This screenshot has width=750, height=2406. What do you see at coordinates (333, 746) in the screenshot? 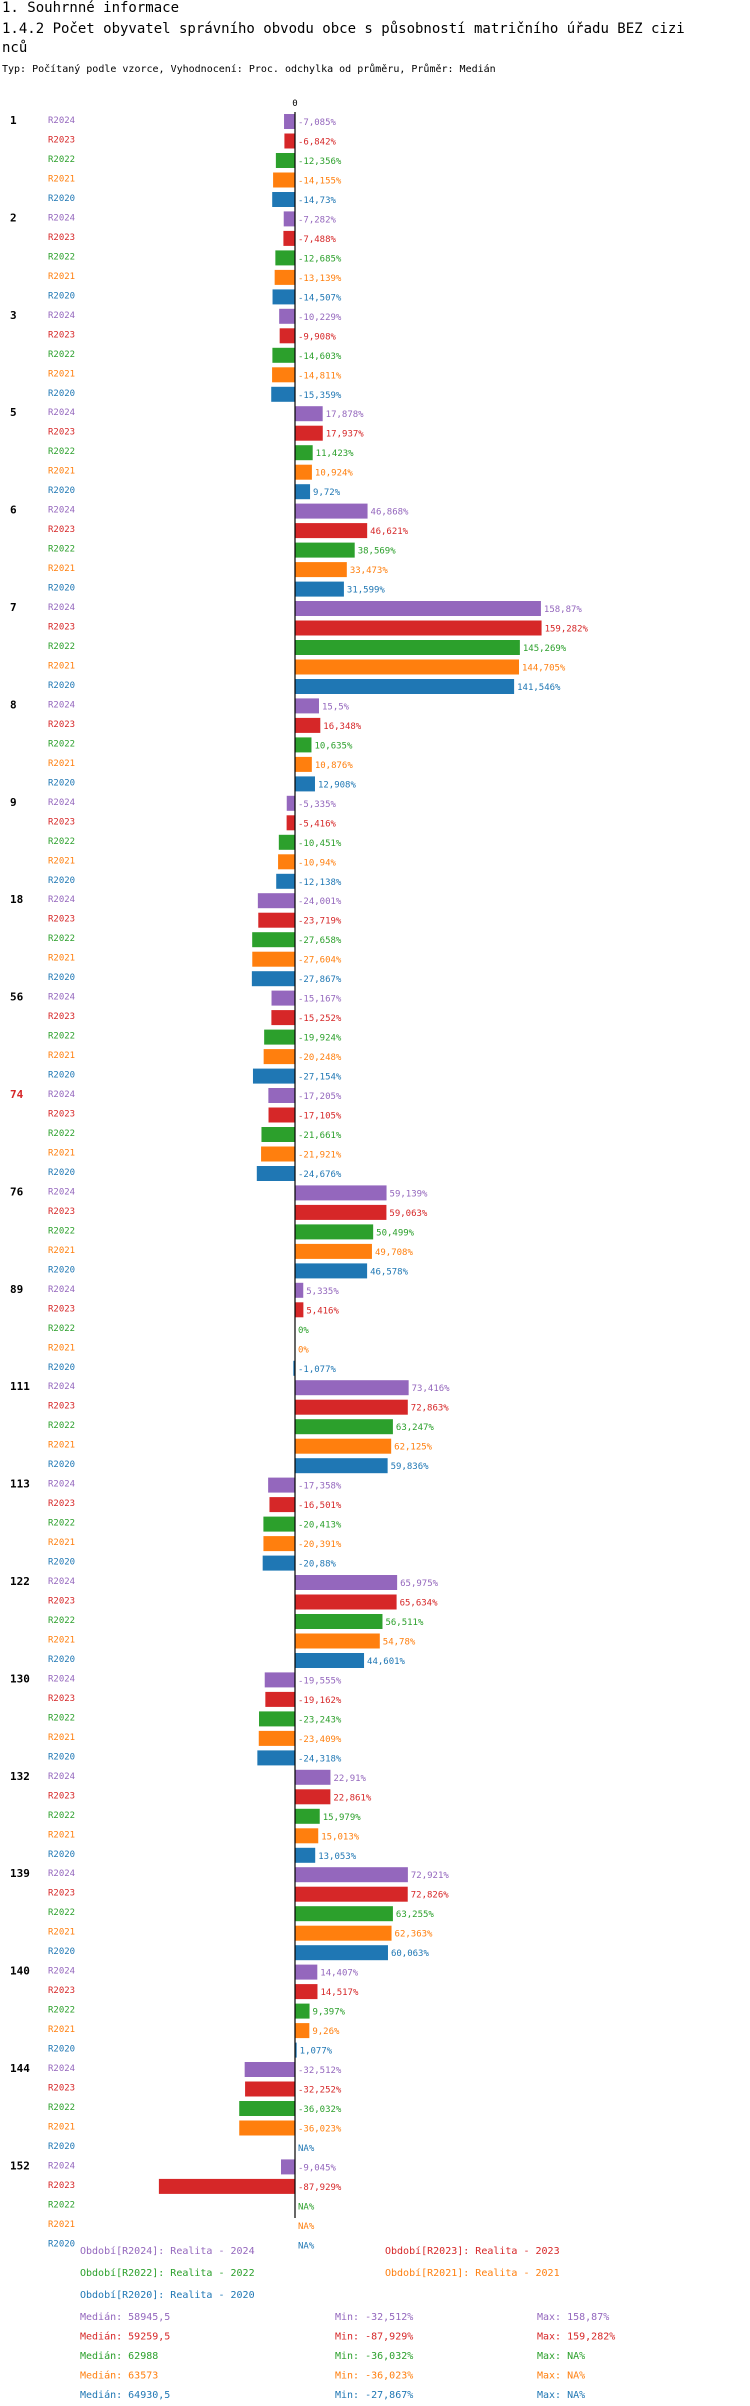
I see `data-label: 10,635%` at bounding box center [333, 746].